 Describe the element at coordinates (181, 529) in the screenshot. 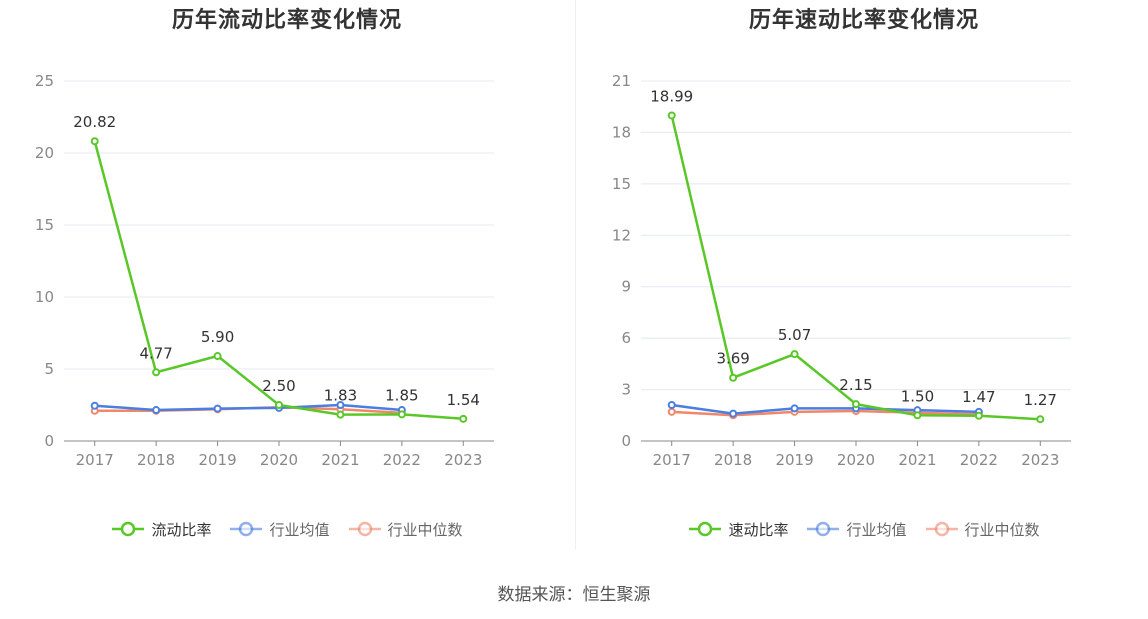

I see `legend-label: 流动比率` at that location.